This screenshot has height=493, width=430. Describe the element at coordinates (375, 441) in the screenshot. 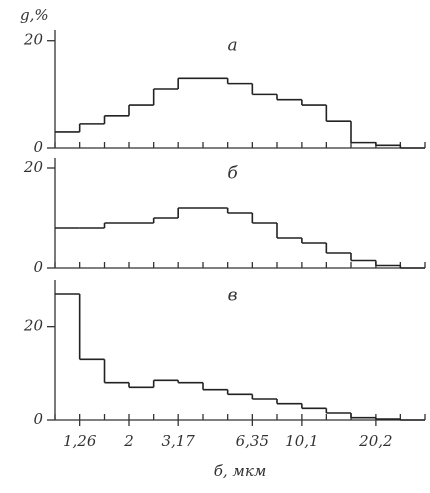

I see `x-tick-label: 20,2` at that location.